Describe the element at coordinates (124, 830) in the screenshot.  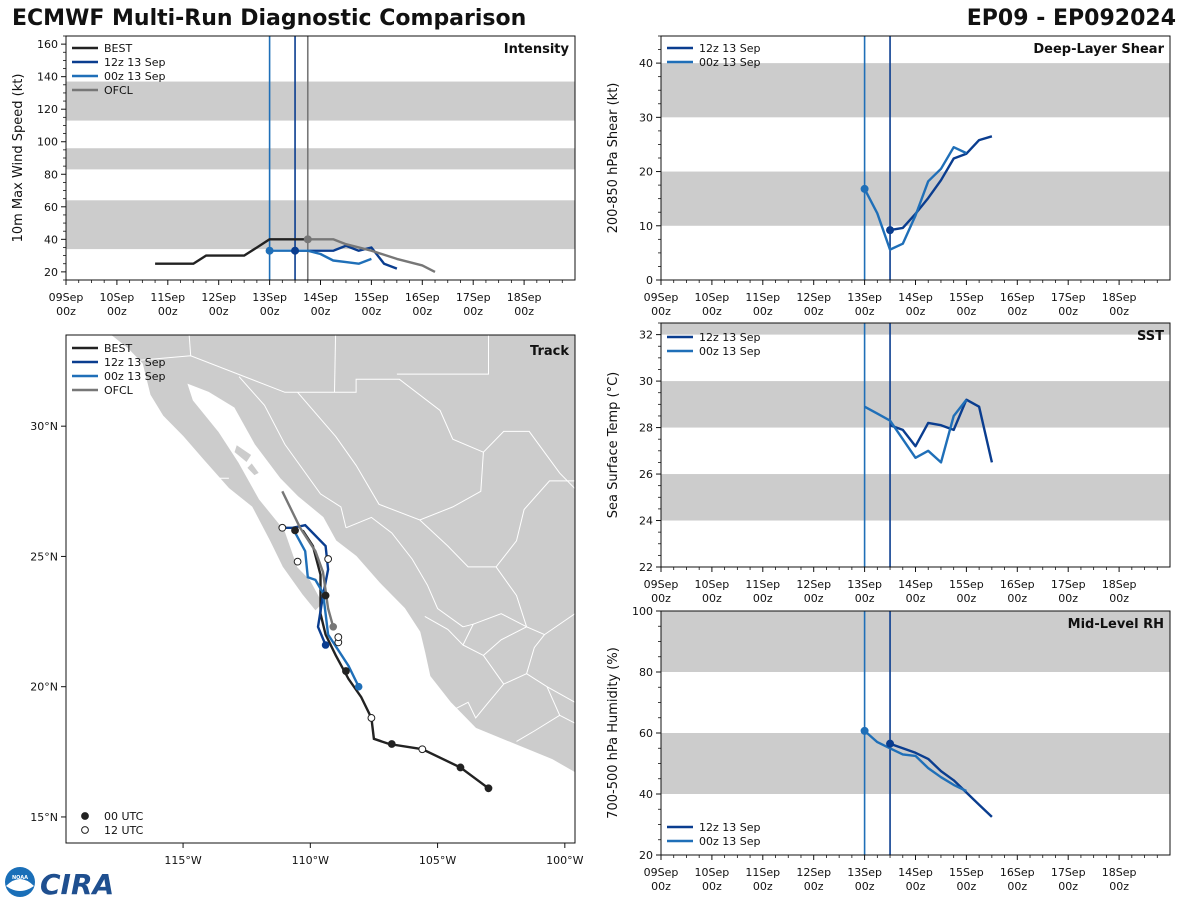
I see `legend-label: 12 UTC` at that location.